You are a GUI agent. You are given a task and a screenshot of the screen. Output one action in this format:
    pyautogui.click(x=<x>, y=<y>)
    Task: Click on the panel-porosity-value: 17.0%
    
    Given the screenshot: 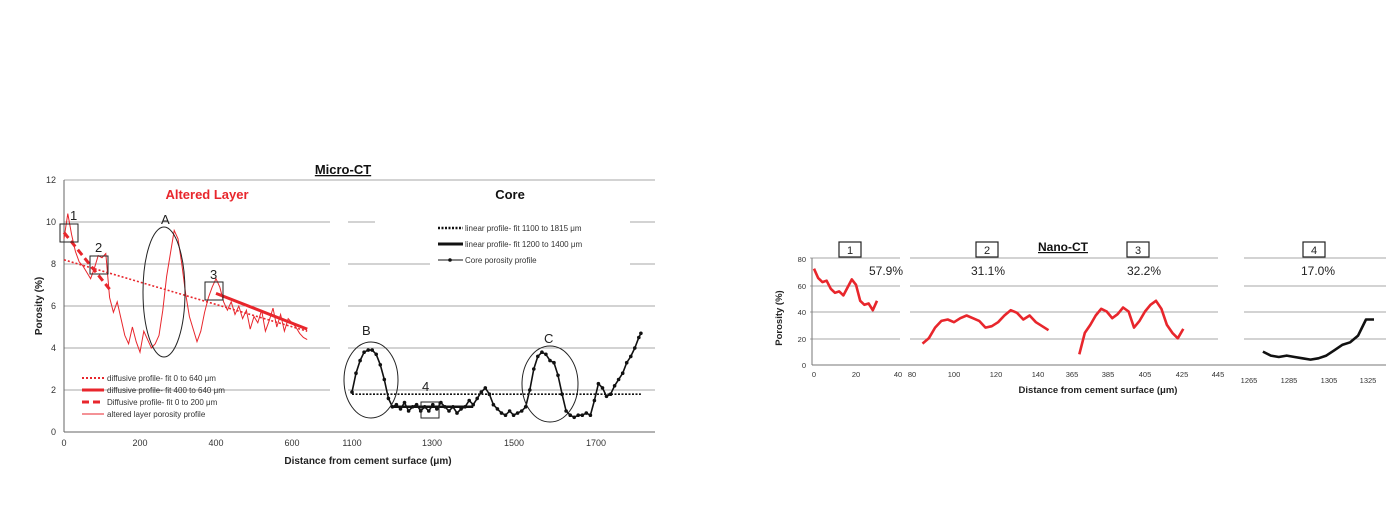 What is the action you would take?
    pyautogui.click(x=1318, y=271)
    